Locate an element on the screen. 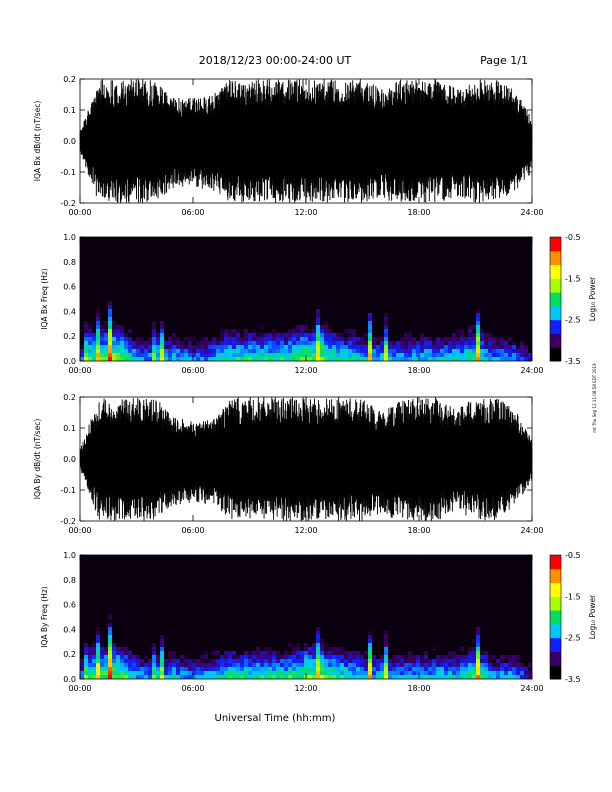 Image resolution: width=612 pixels, height=792 pixels. x-tick-label: 12:00 is located at coordinates (305, 370).